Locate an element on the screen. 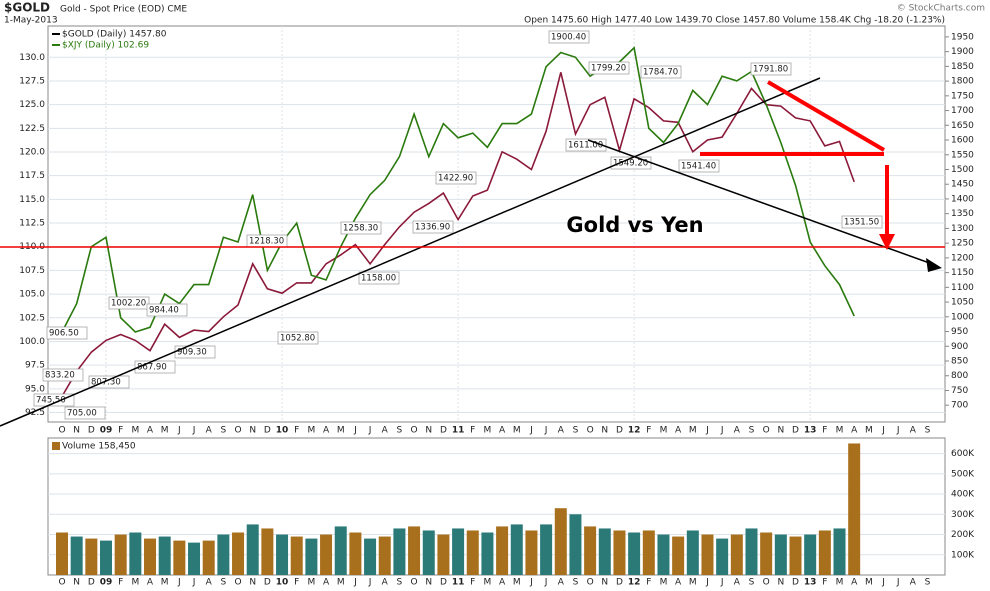  y2-tick-label: 1050 is located at coordinates (962, 303).